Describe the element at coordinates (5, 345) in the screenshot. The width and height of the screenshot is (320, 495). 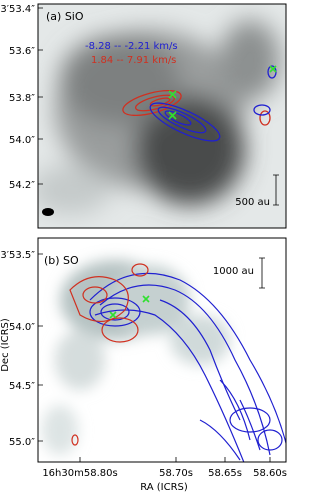
I see `y-axis-label: Dec (ICRS)` at that location.